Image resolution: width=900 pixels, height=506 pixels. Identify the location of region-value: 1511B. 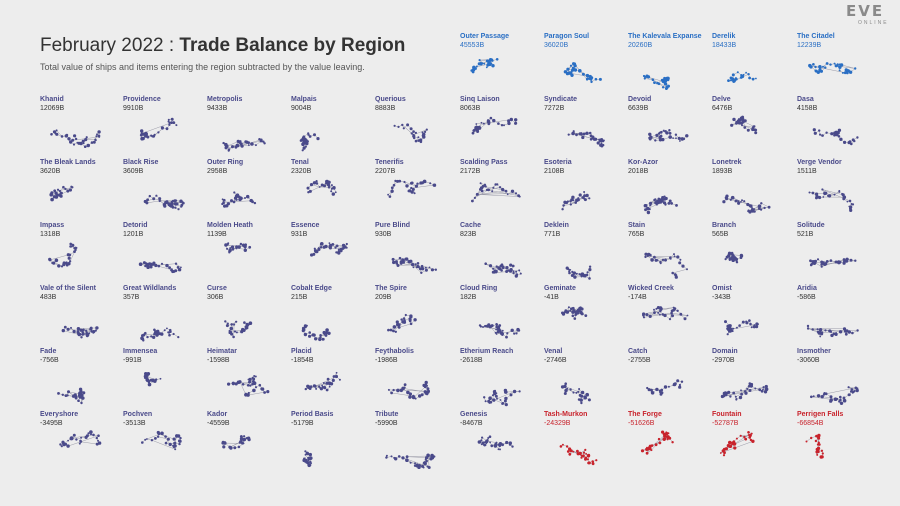
(807, 171).